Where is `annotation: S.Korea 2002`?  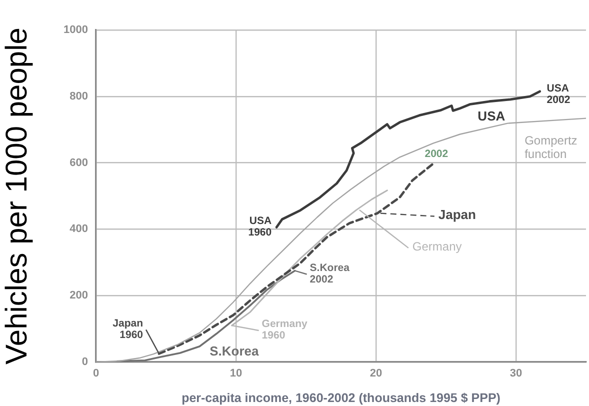 annotation: S.Korea 2002 is located at coordinates (330, 274).